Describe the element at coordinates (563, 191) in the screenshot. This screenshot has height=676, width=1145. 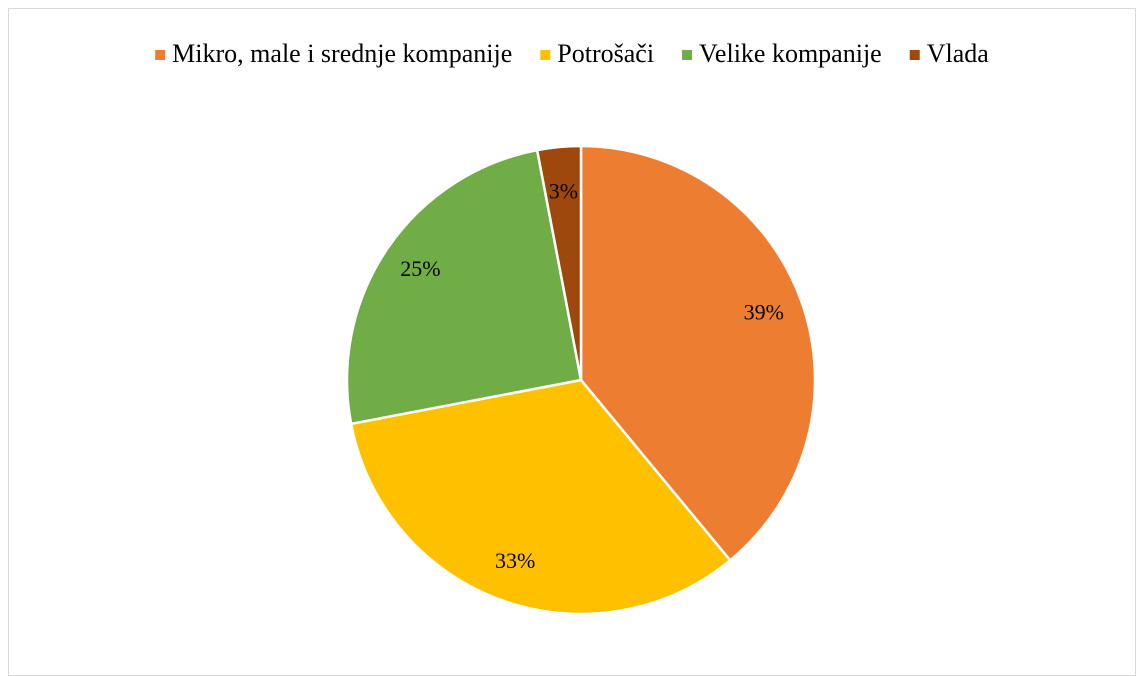
I see `data-label: 3%` at that location.